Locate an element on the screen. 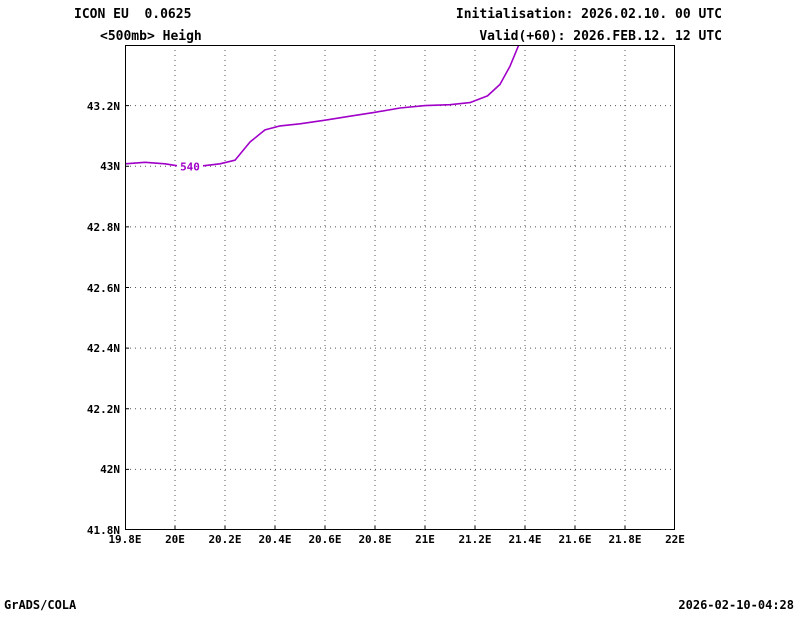 This screenshot has width=800, height=618. x-tick-label: 20.2E is located at coordinates (225, 539).